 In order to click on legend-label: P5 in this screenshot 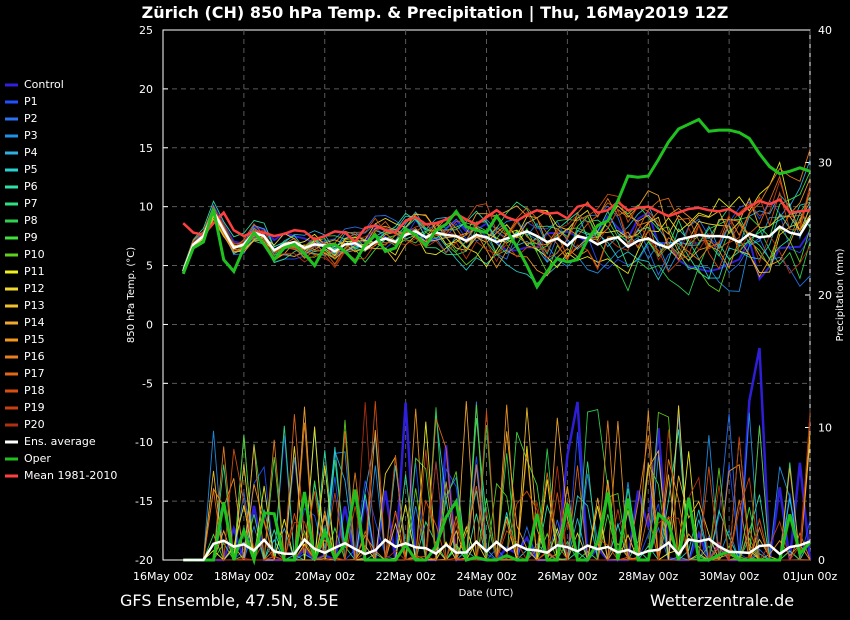, I will do `click(31, 169)`.